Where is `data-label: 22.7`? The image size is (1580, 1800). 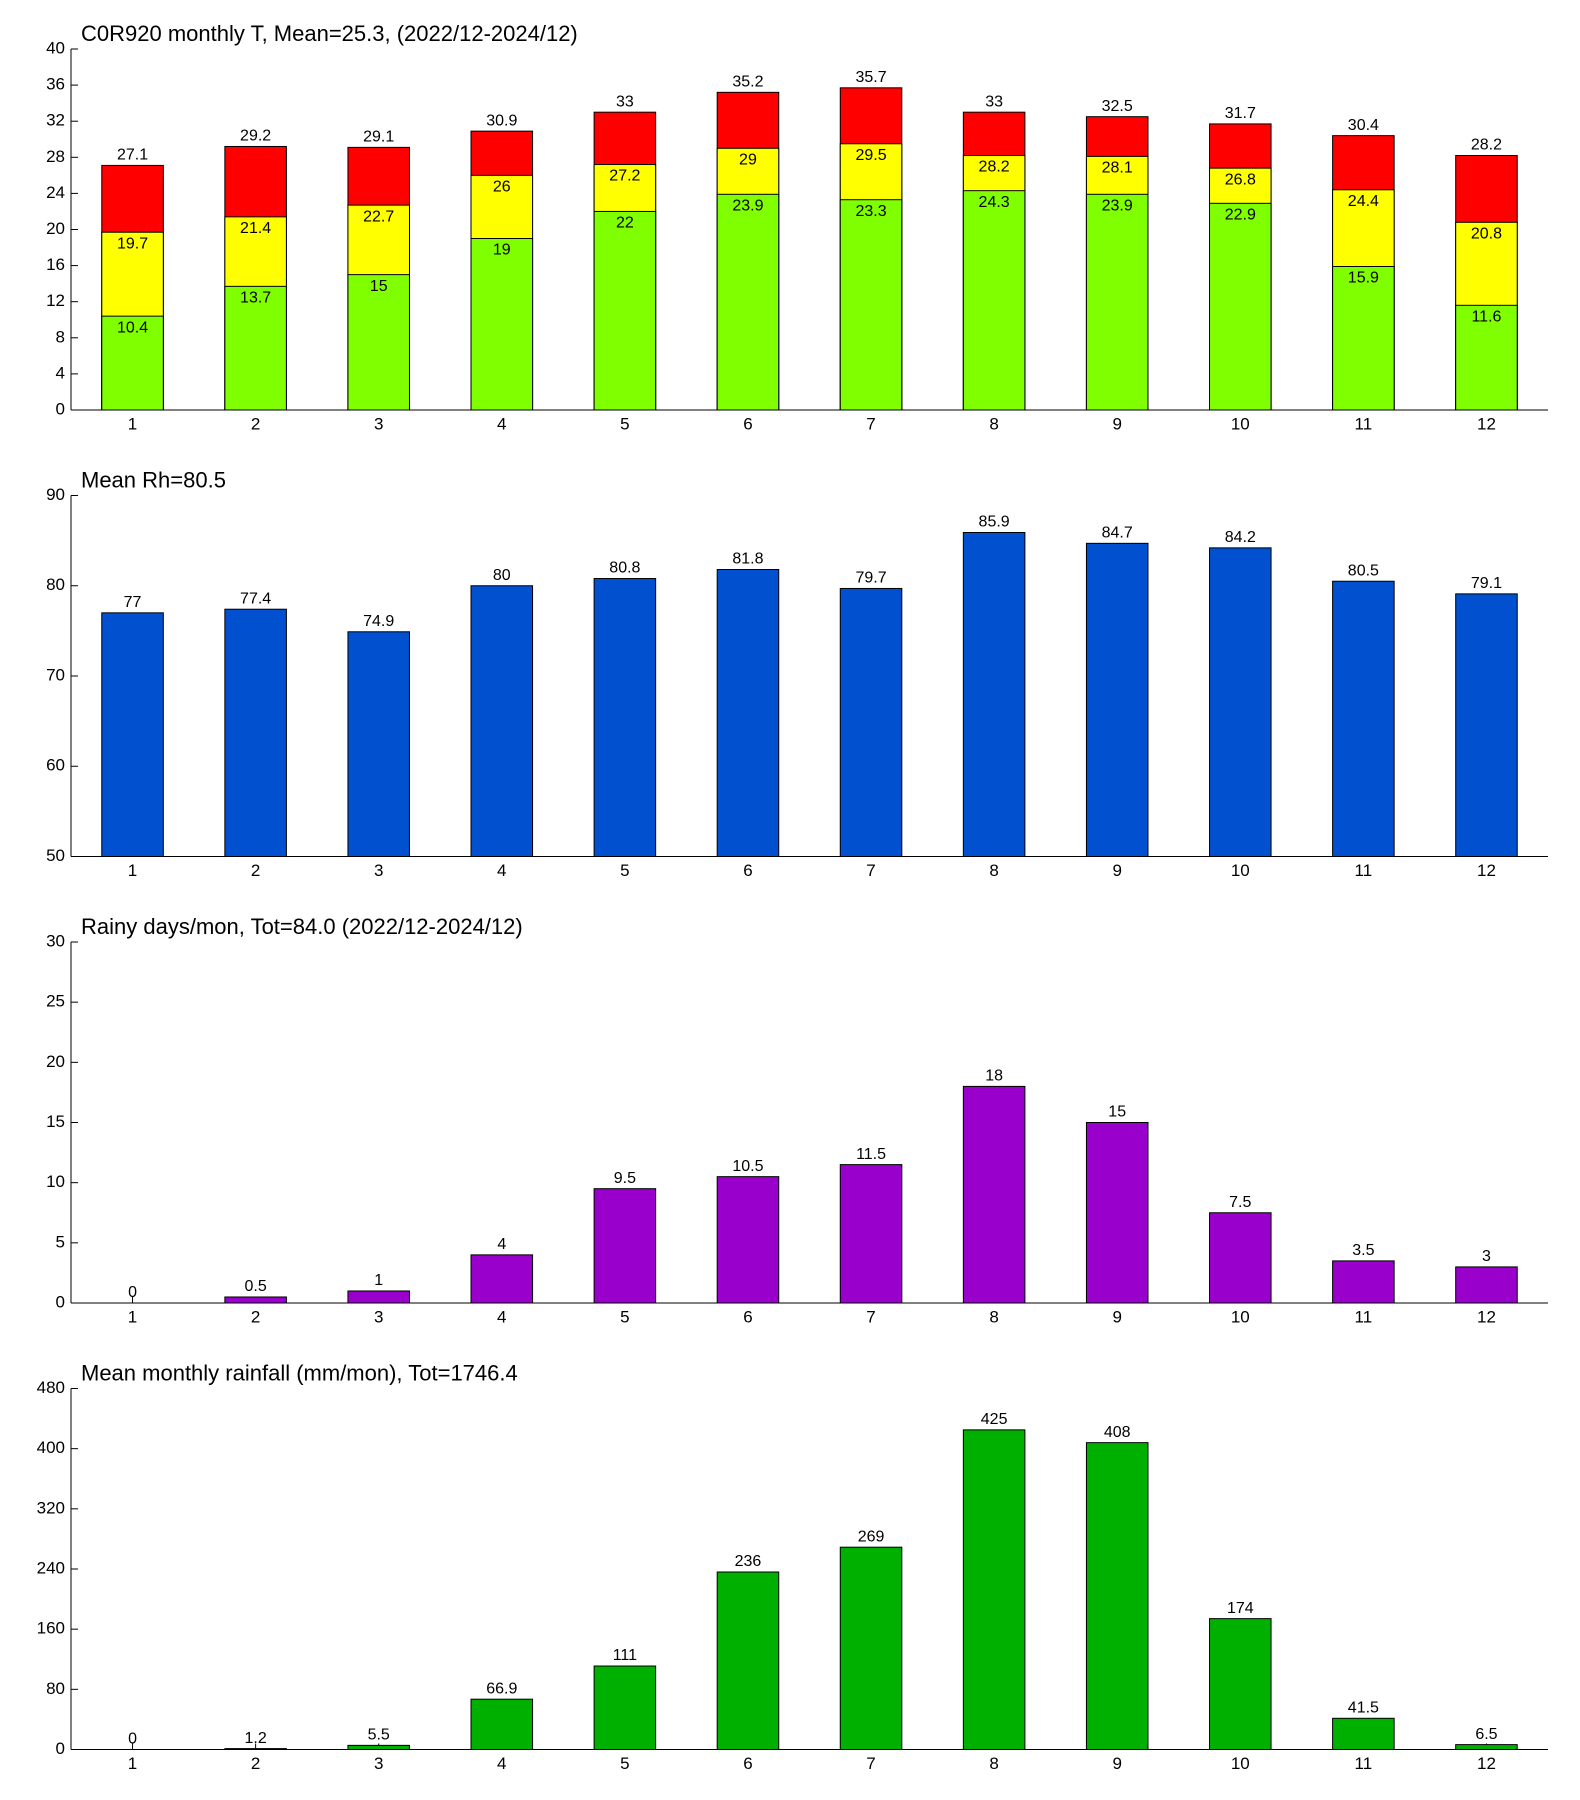 data-label: 22.7 is located at coordinates (378, 216).